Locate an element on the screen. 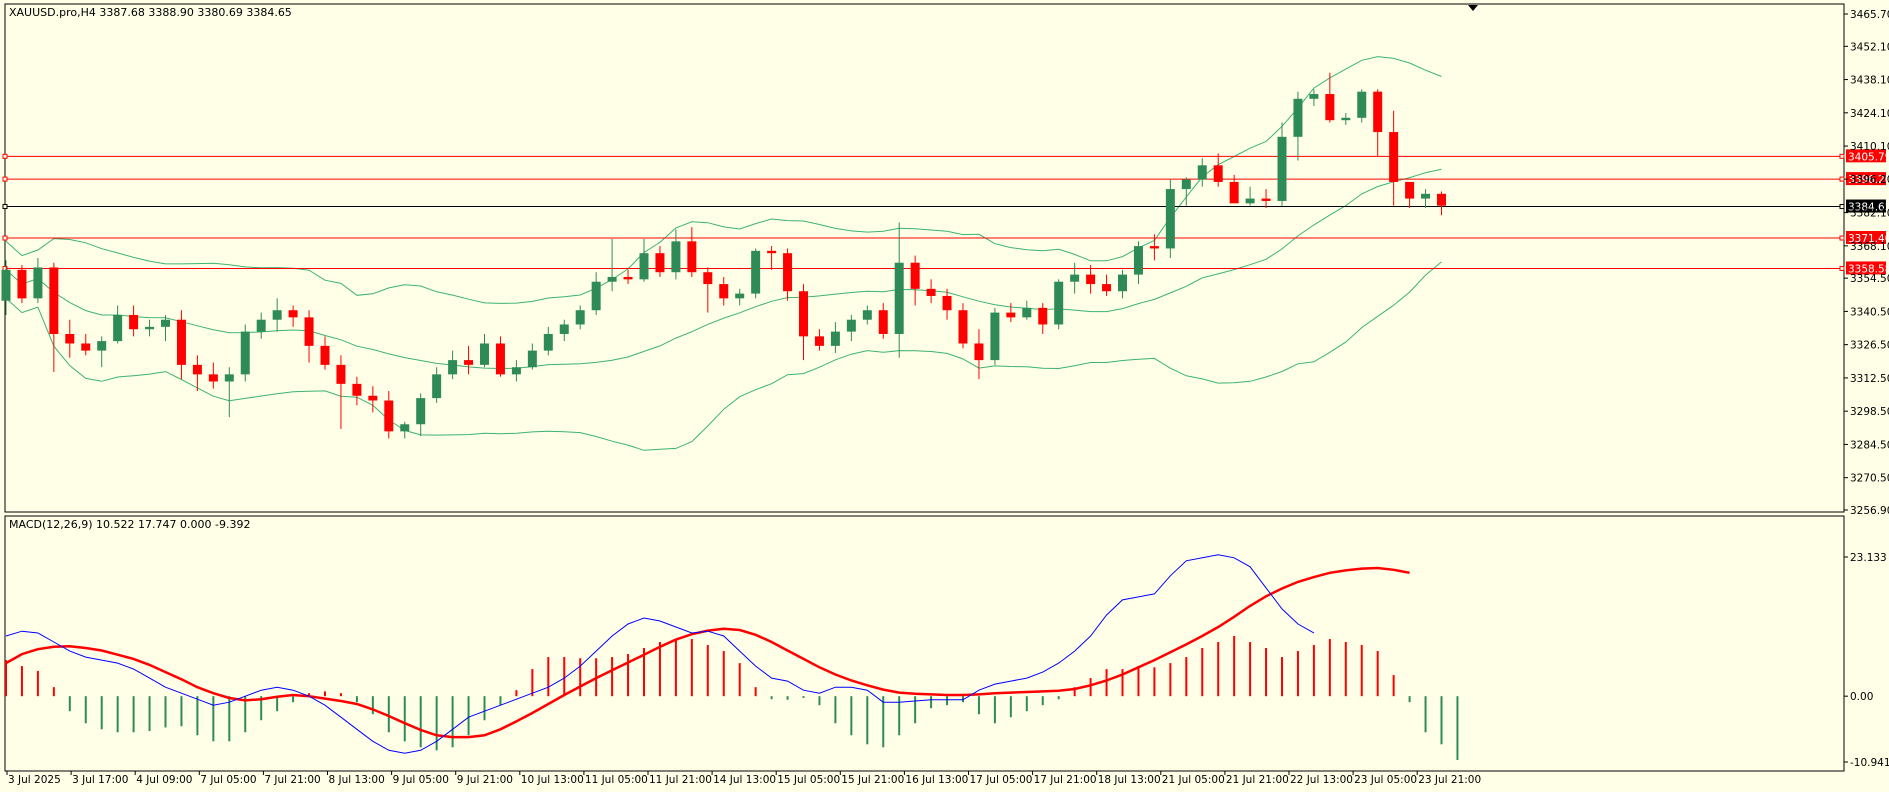 Image resolution: width=1889 pixels, height=792 pixels. time-tick-label: 14 Jul 13:00 is located at coordinates (744, 780).